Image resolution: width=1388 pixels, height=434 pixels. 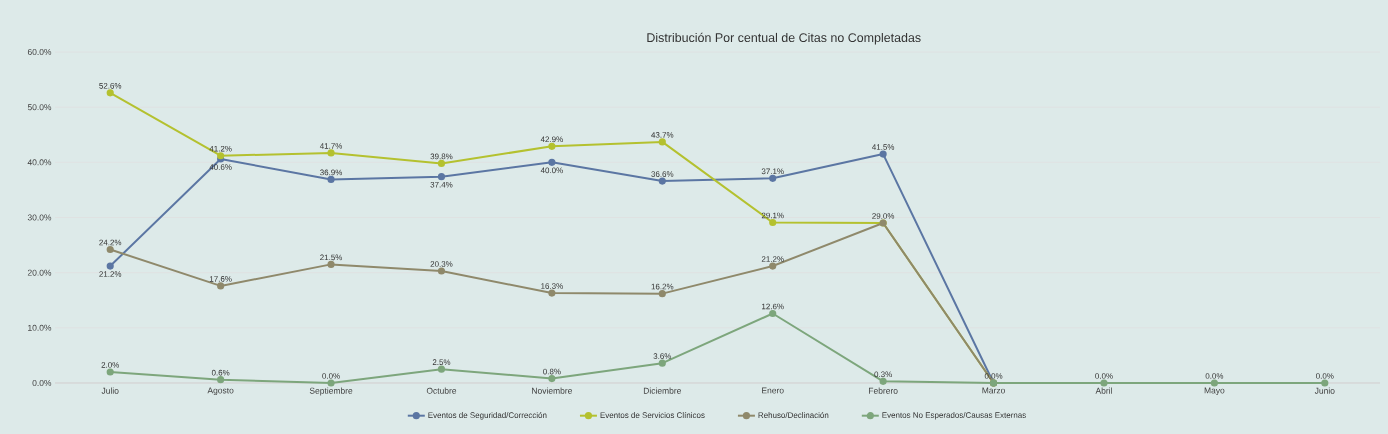 I want to click on x-tick-label: Noviembre, so click(x=552, y=390).